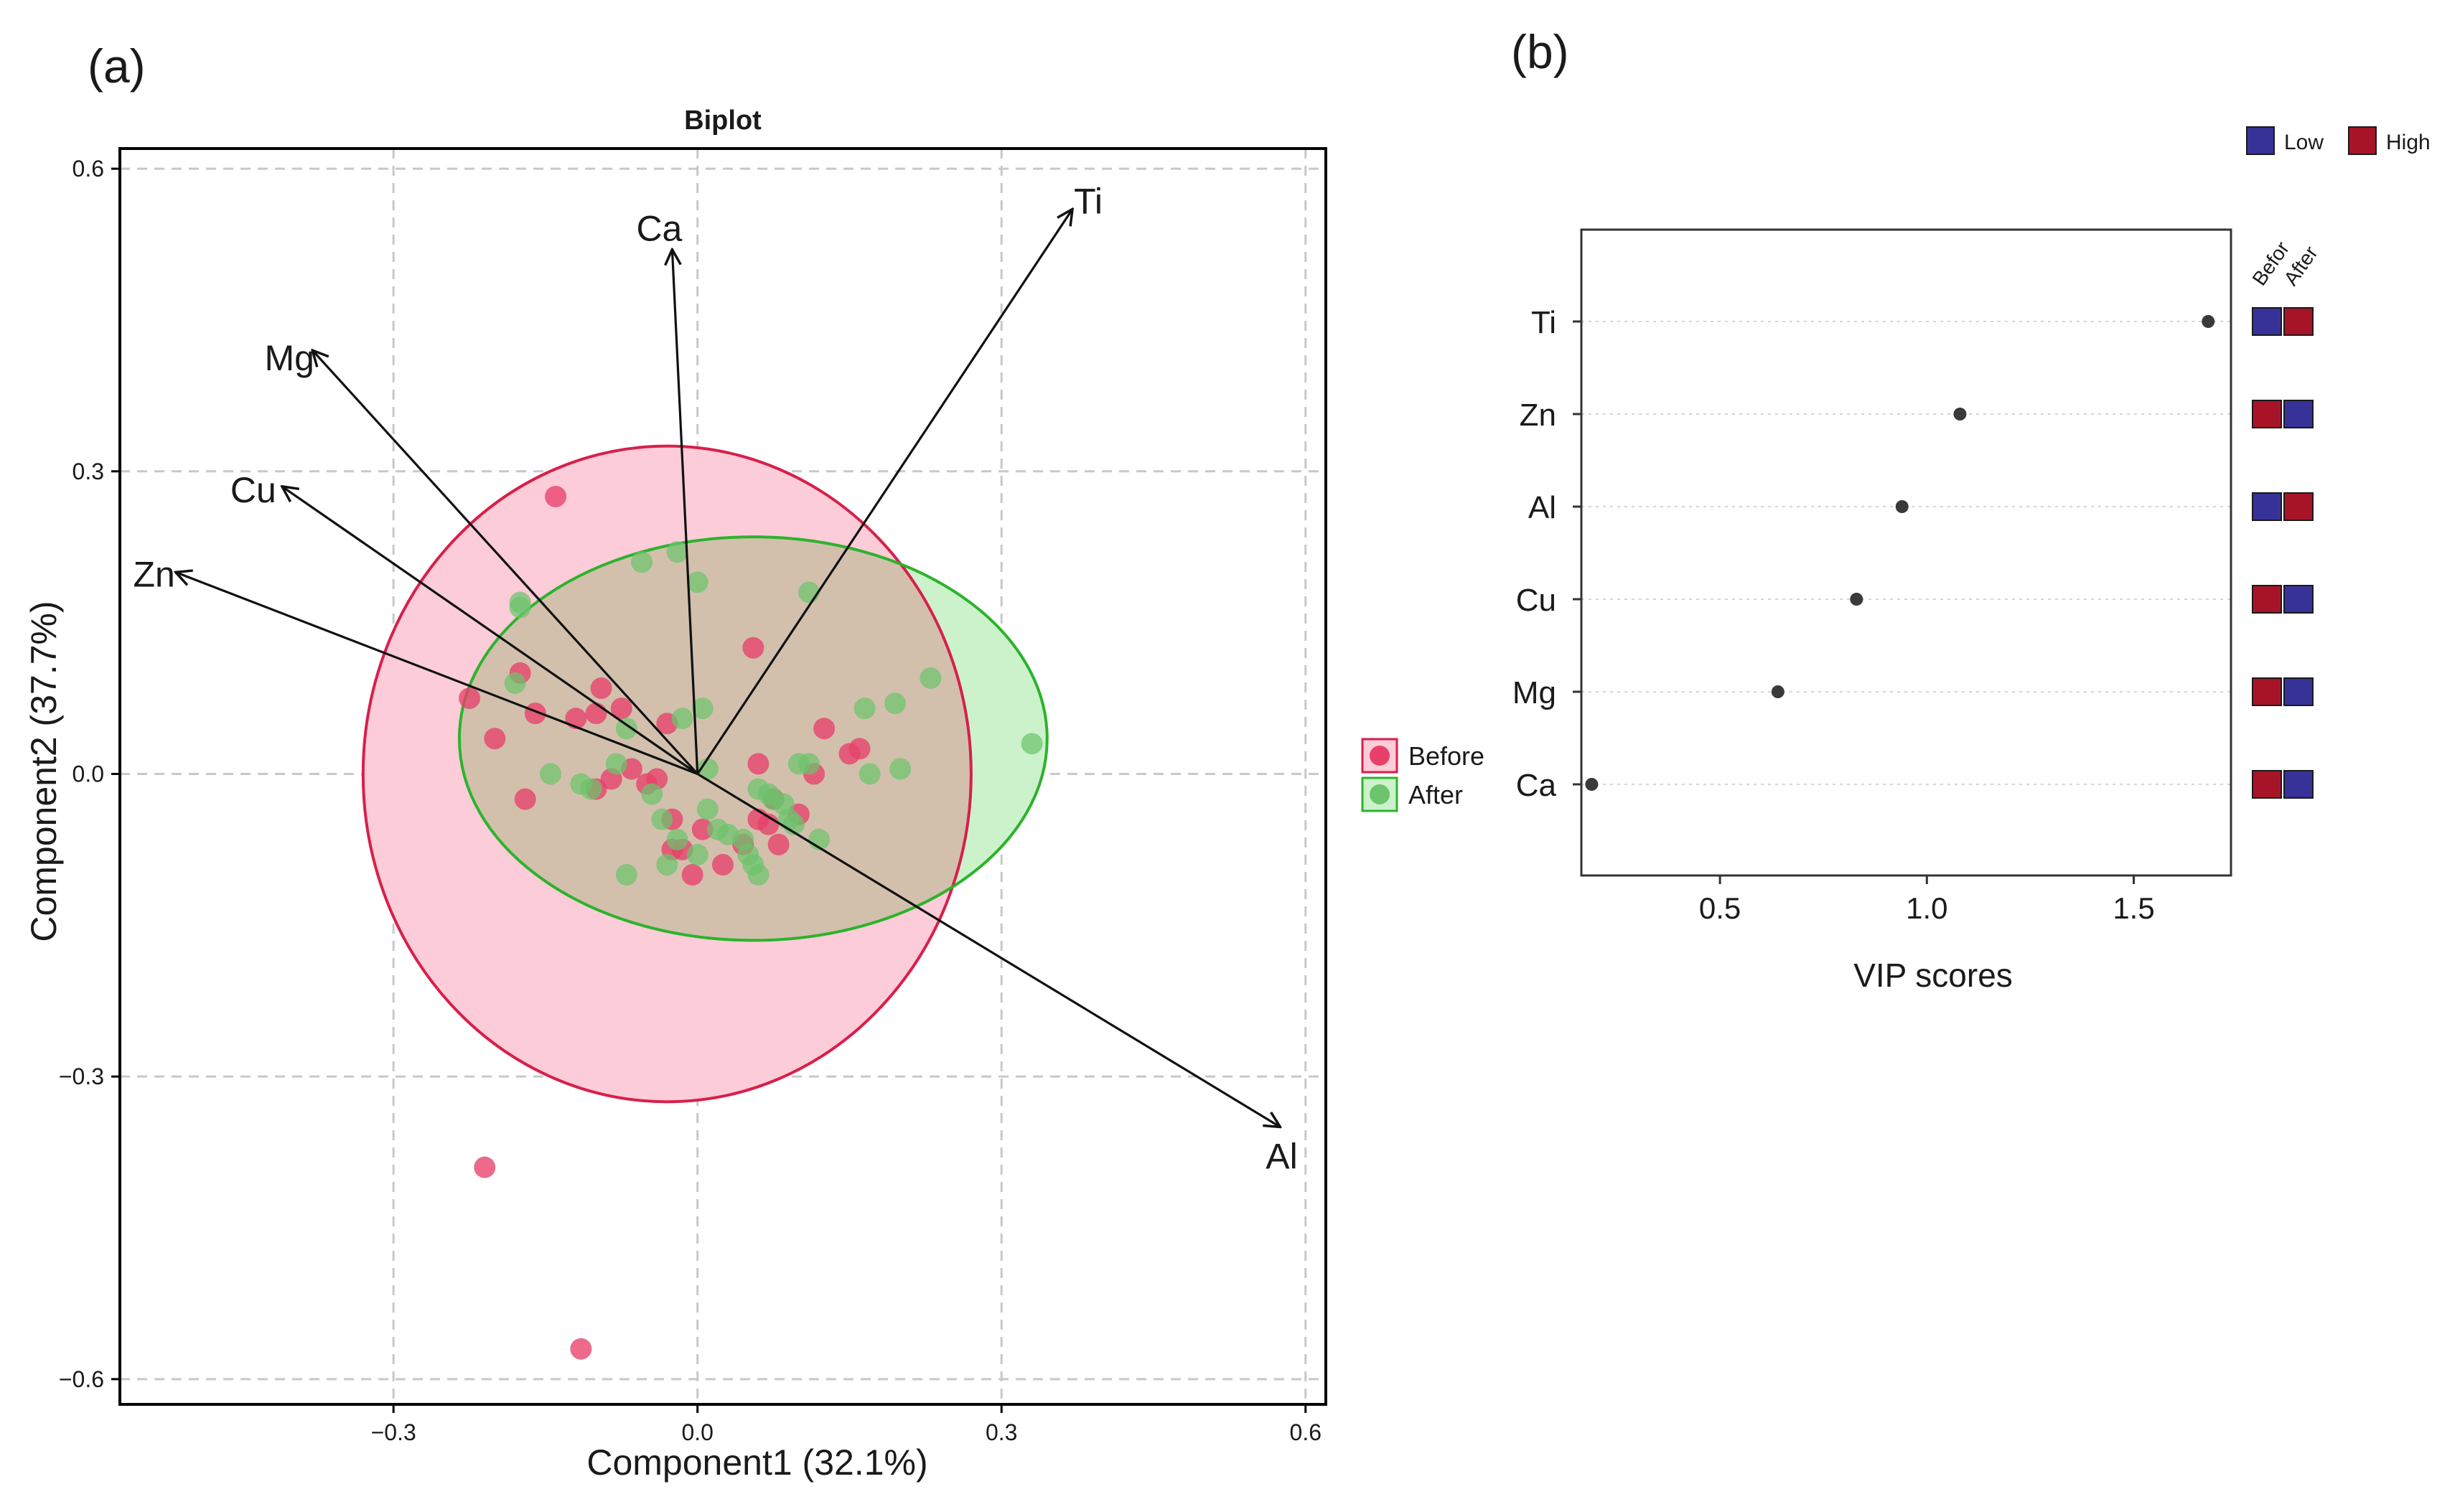 The width and height of the screenshot is (2437, 1512). What do you see at coordinates (1435, 795) in the screenshot?
I see `legend-label-after: After` at bounding box center [1435, 795].